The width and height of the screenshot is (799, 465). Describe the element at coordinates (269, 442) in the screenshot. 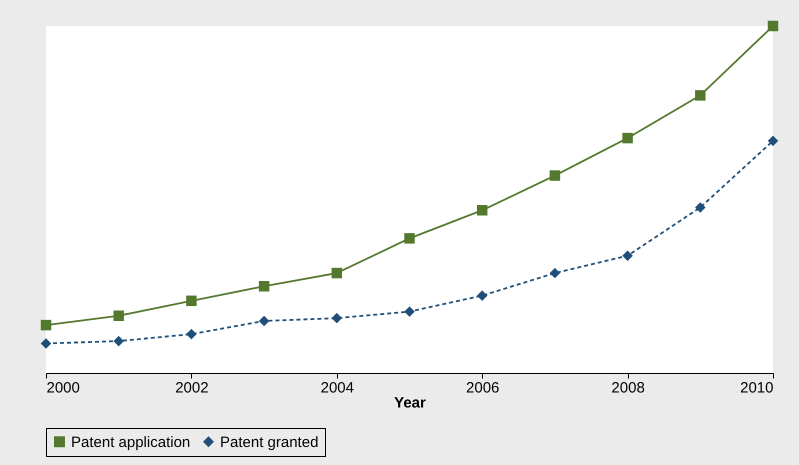

I see `legend-label: Patent granted` at that location.